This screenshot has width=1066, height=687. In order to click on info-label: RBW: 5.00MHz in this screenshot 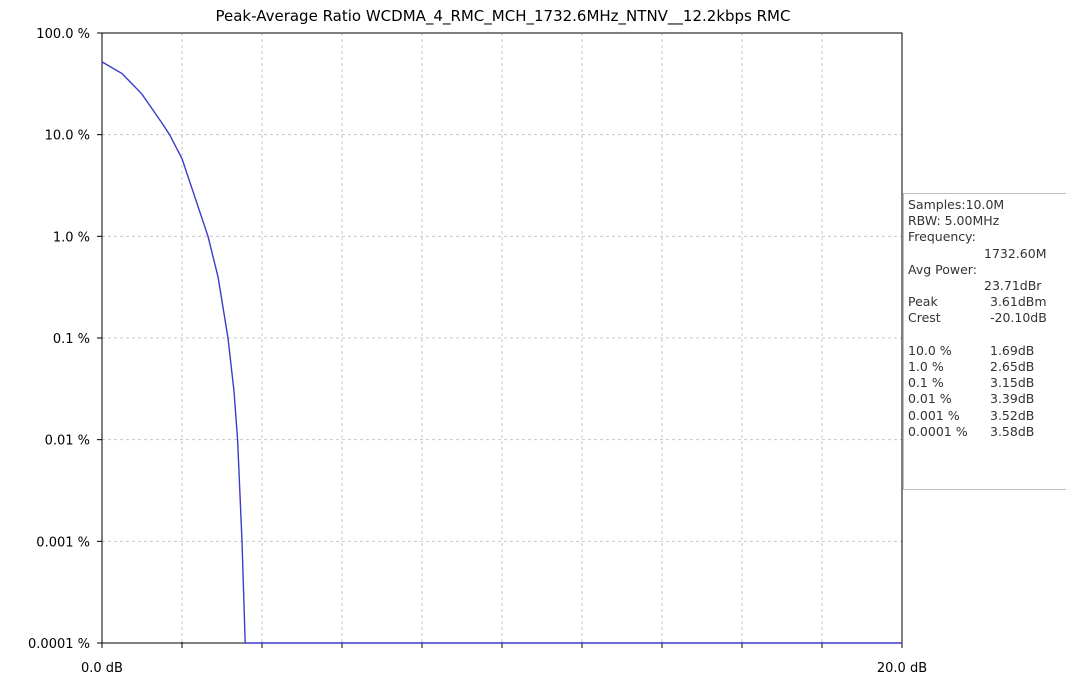, I will do `click(954, 221)`.